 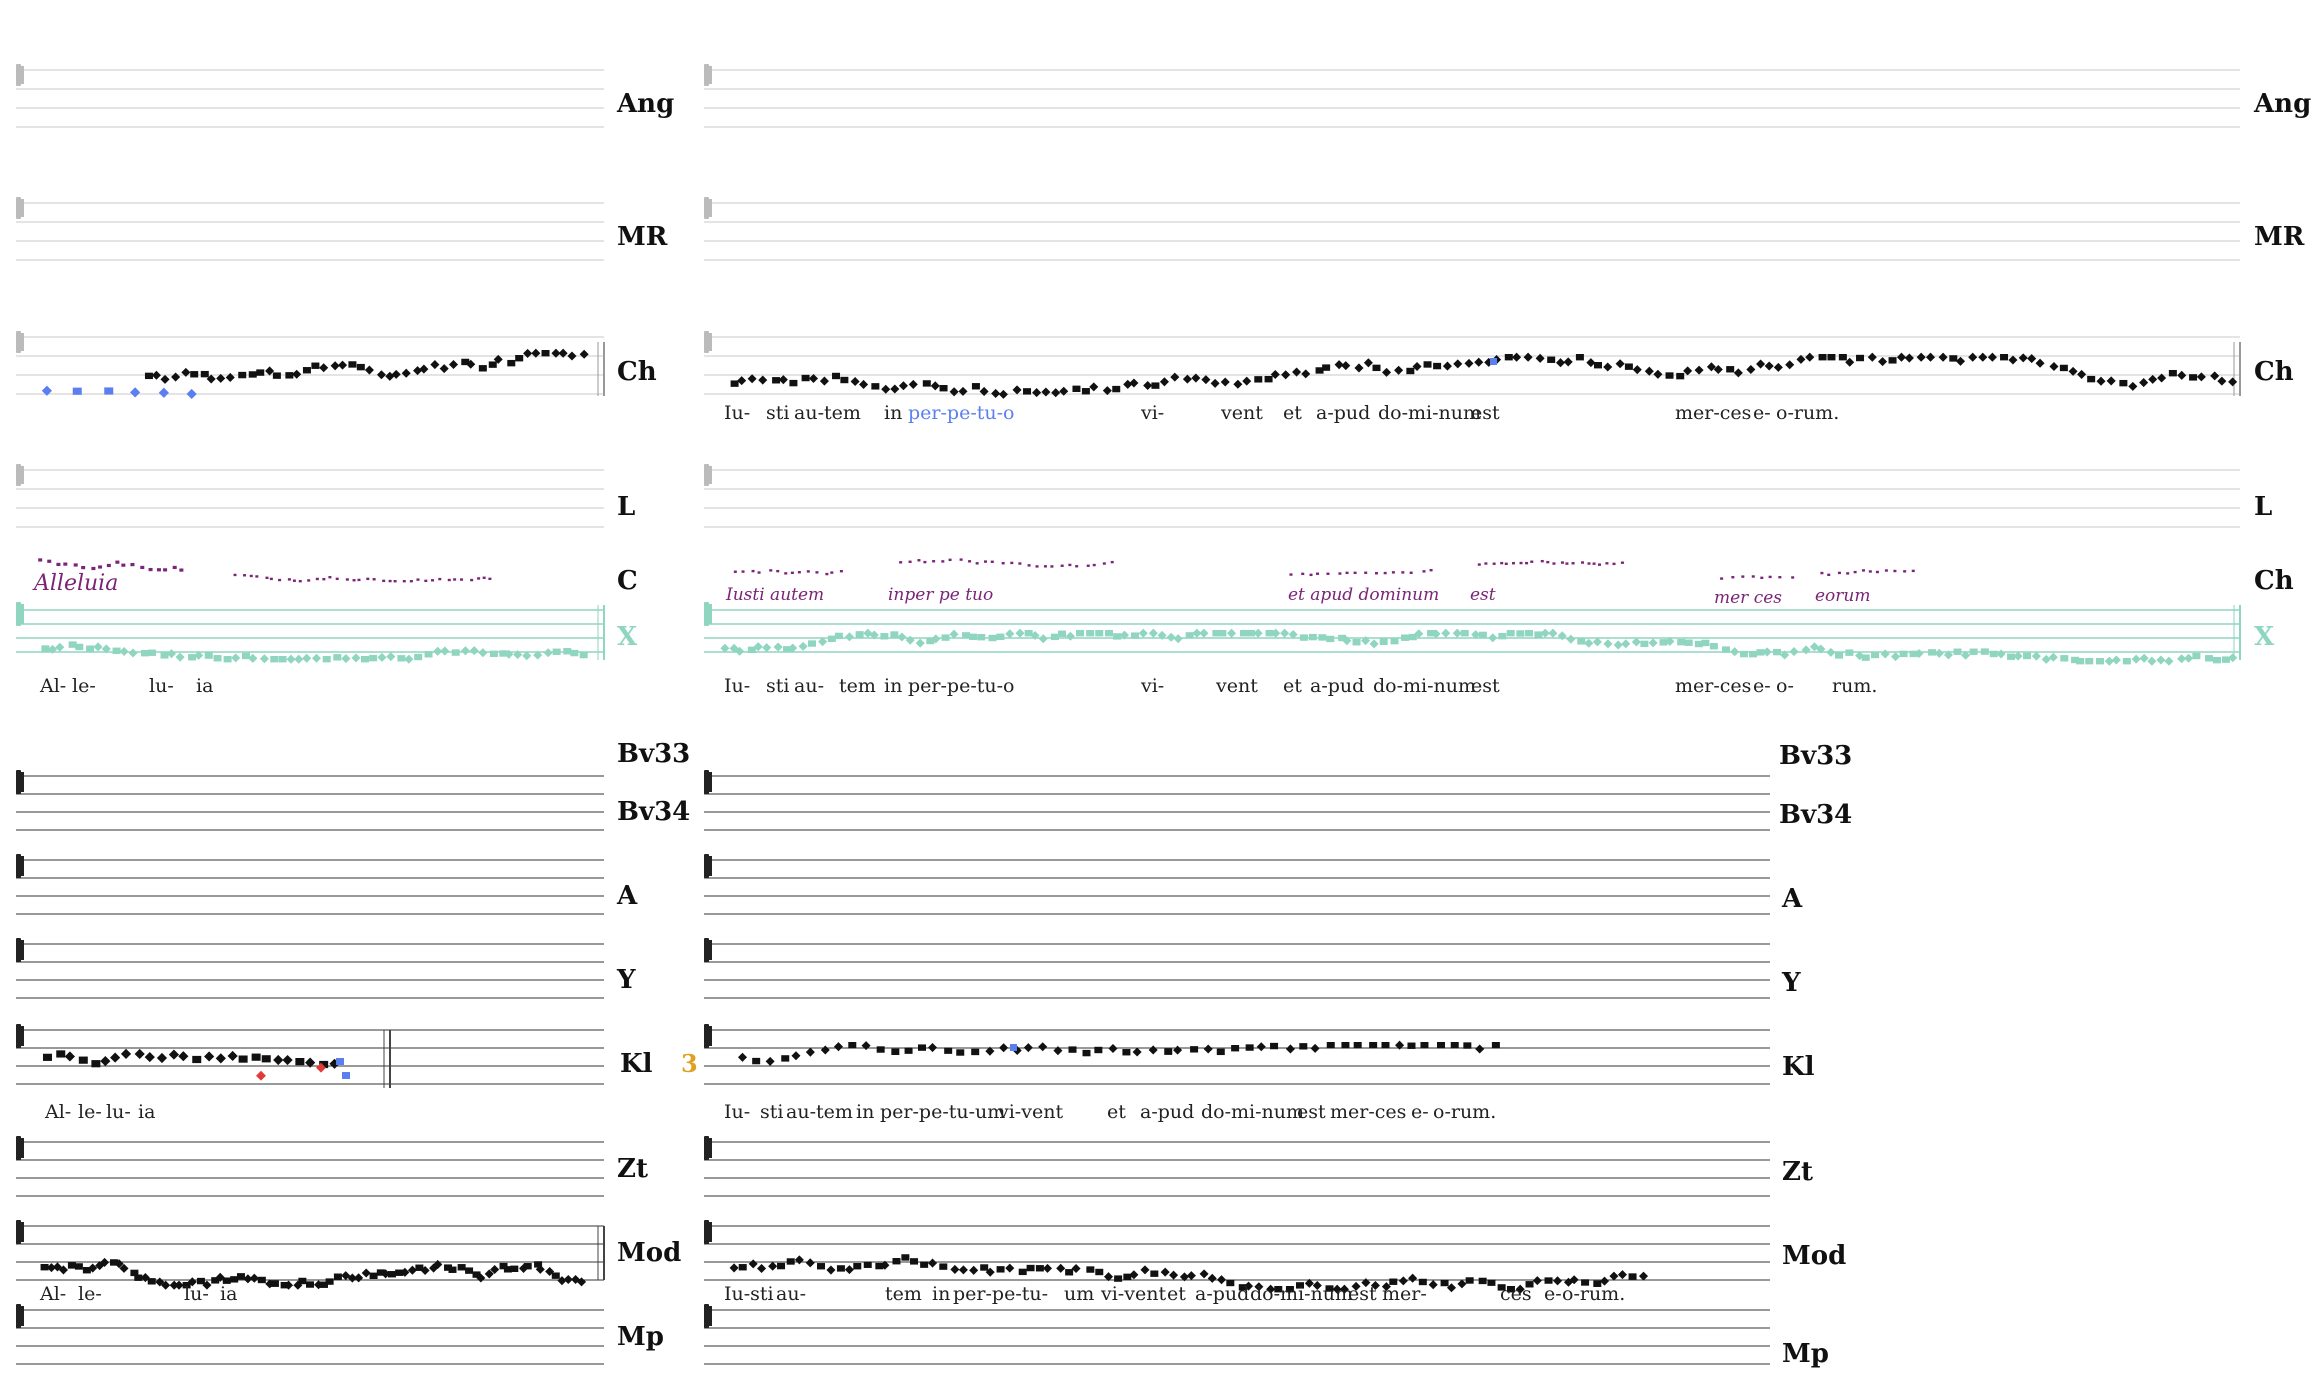 What do you see at coordinates (777, 413) in the screenshot?
I see `lyric-syllable: sti` at bounding box center [777, 413].